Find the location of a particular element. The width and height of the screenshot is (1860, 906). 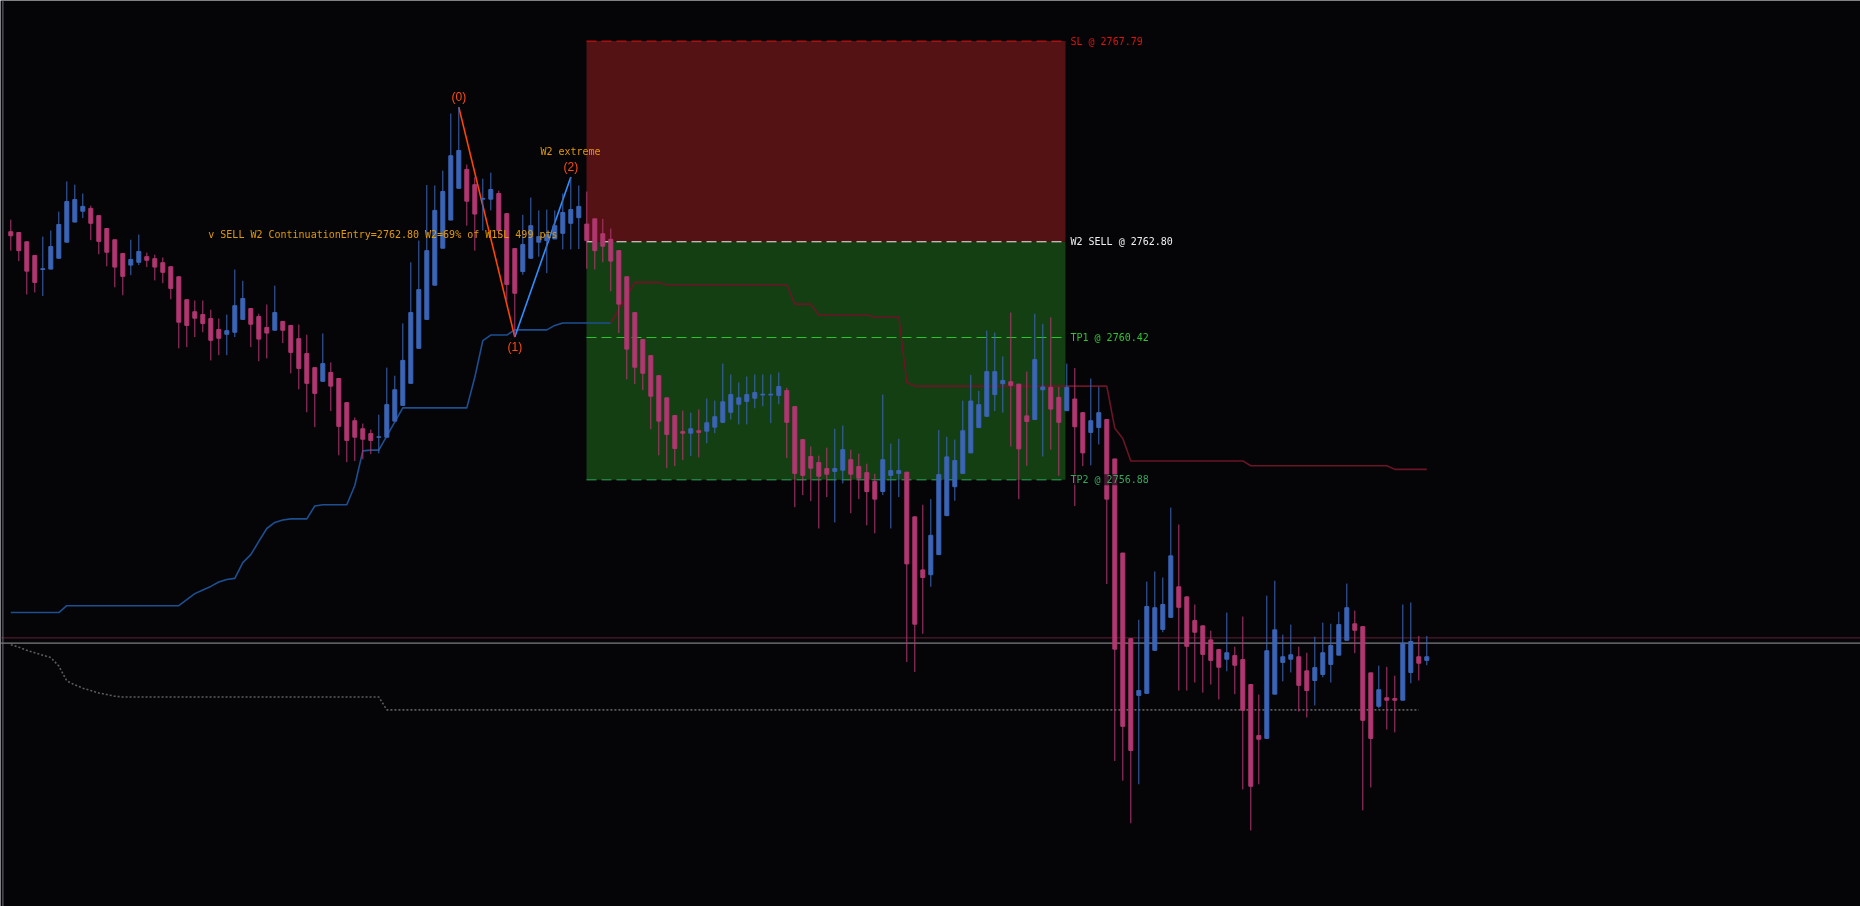

ref-line-label: W2 SELL @ 2762.80 is located at coordinates (1121, 242).